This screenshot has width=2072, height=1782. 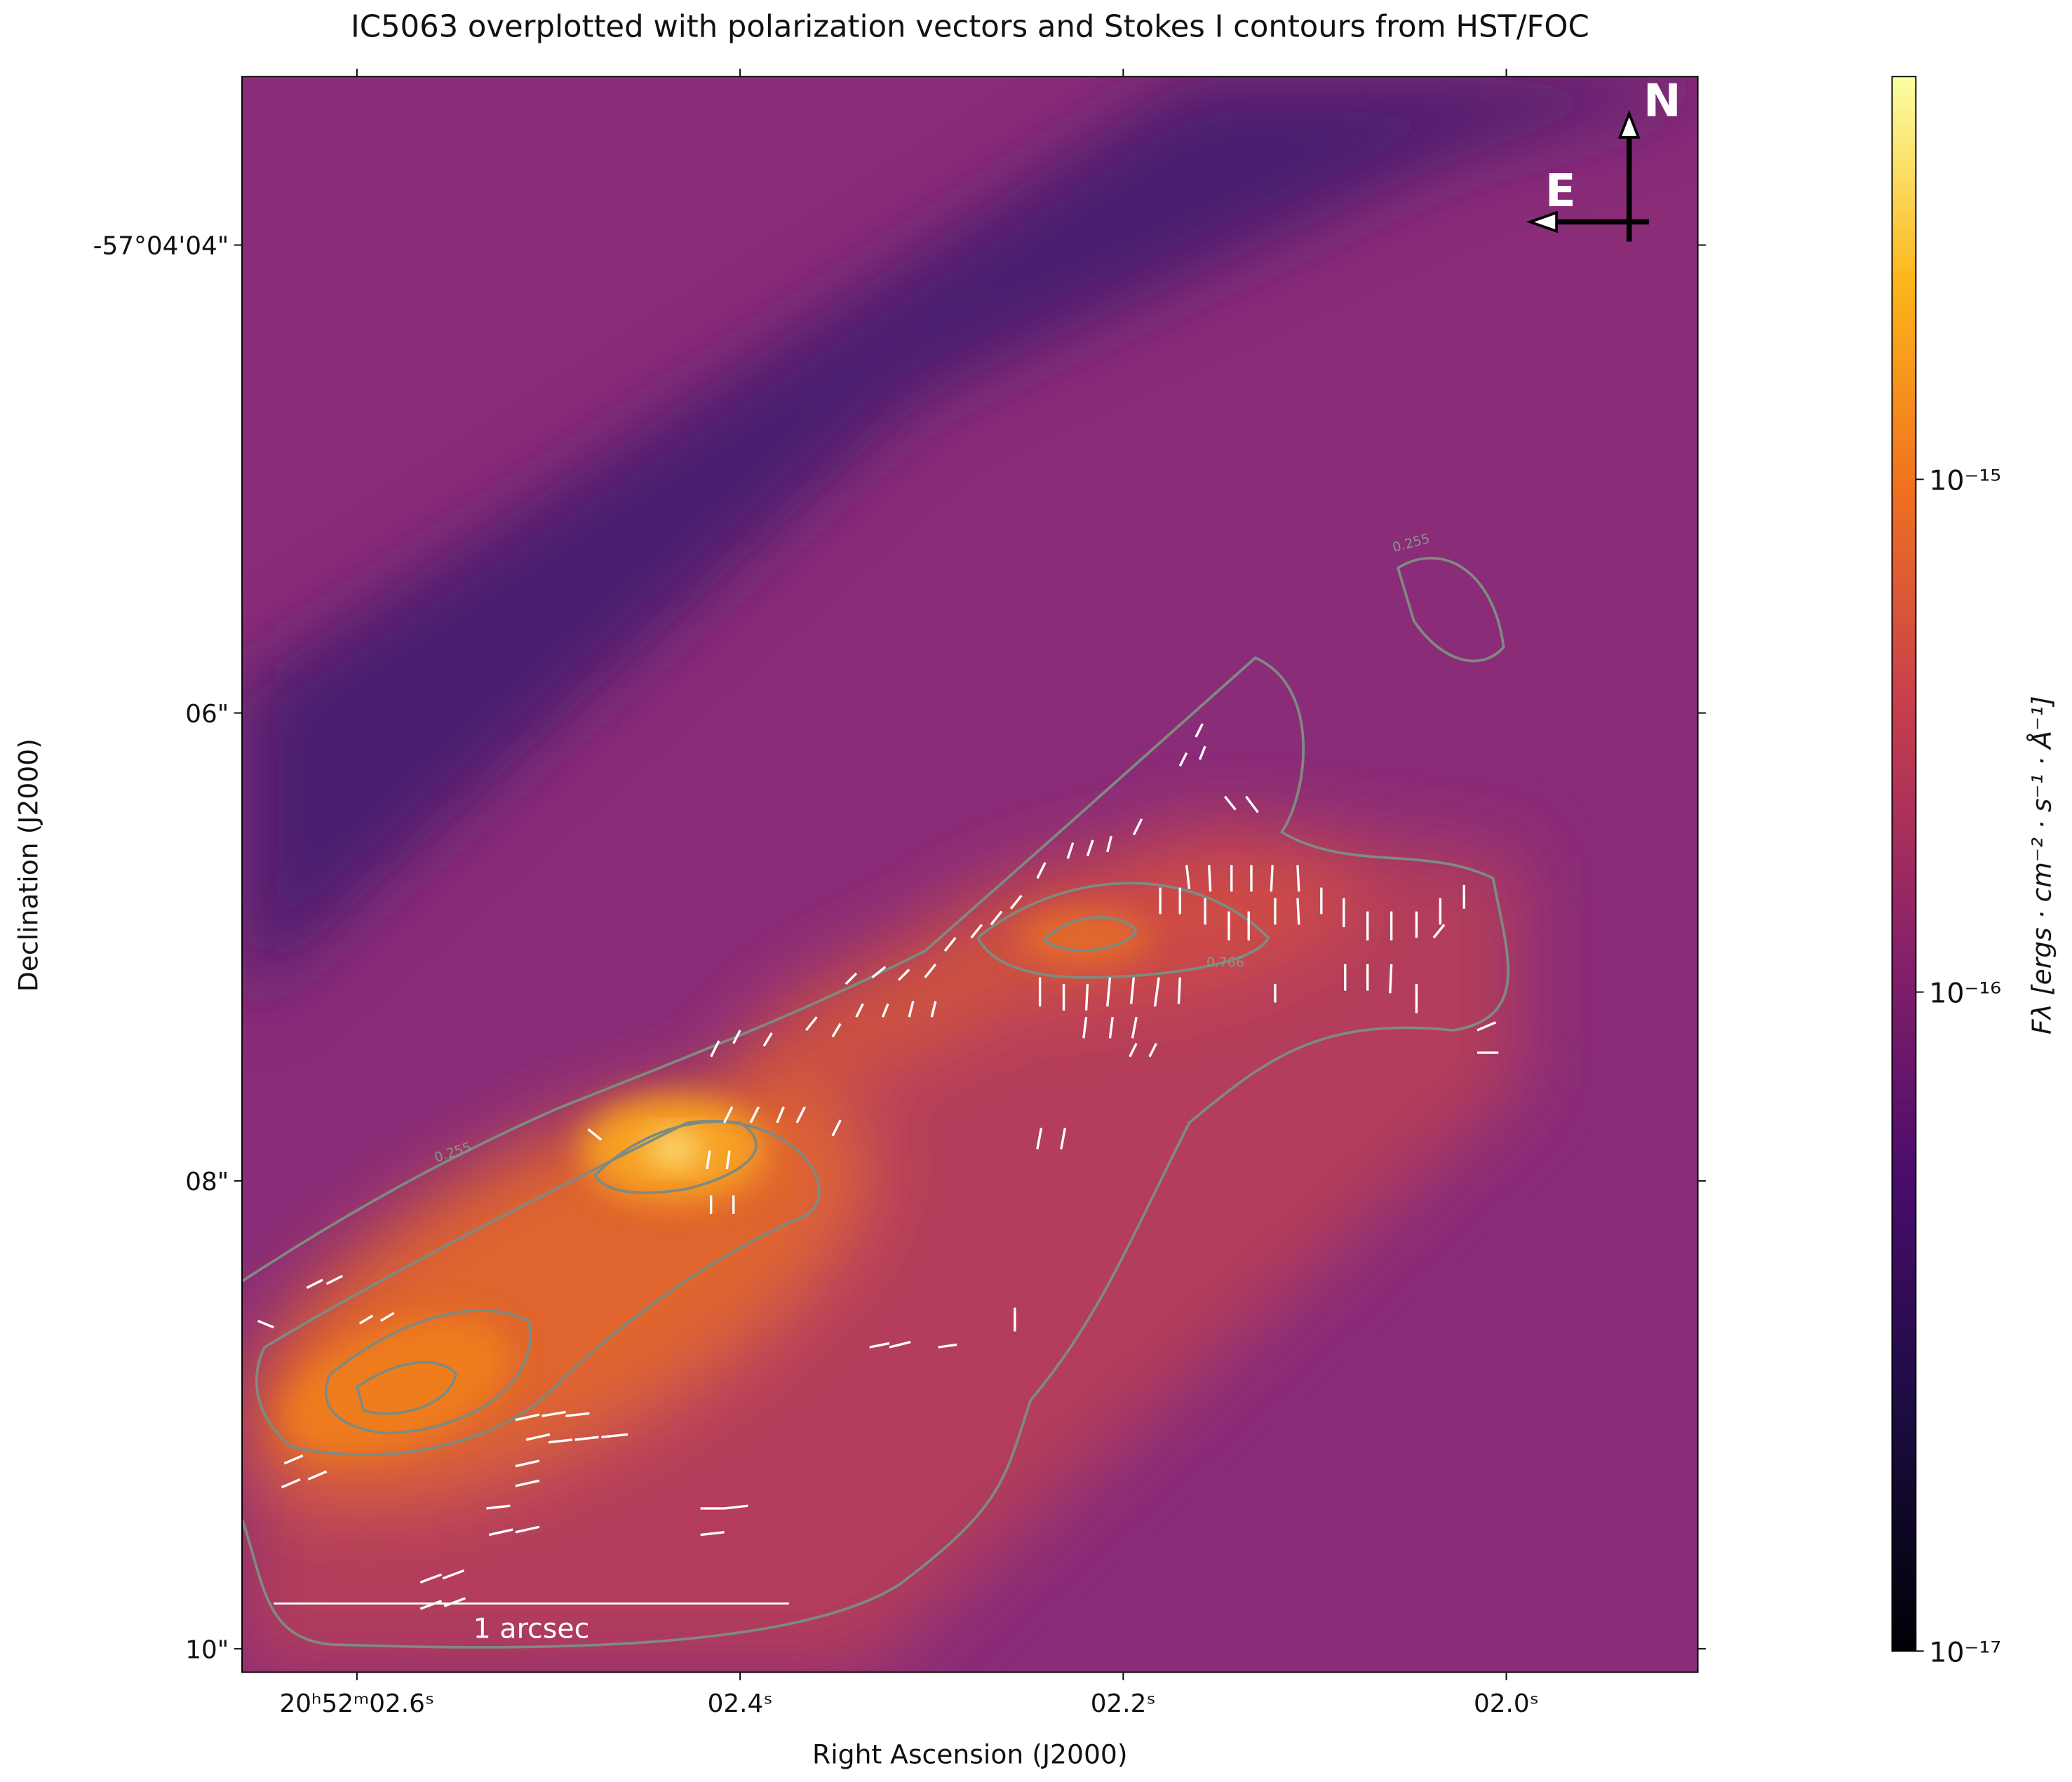 What do you see at coordinates (1965, 481) in the screenshot?
I see `colorbar-tick-label: 10⁻¹⁵` at bounding box center [1965, 481].